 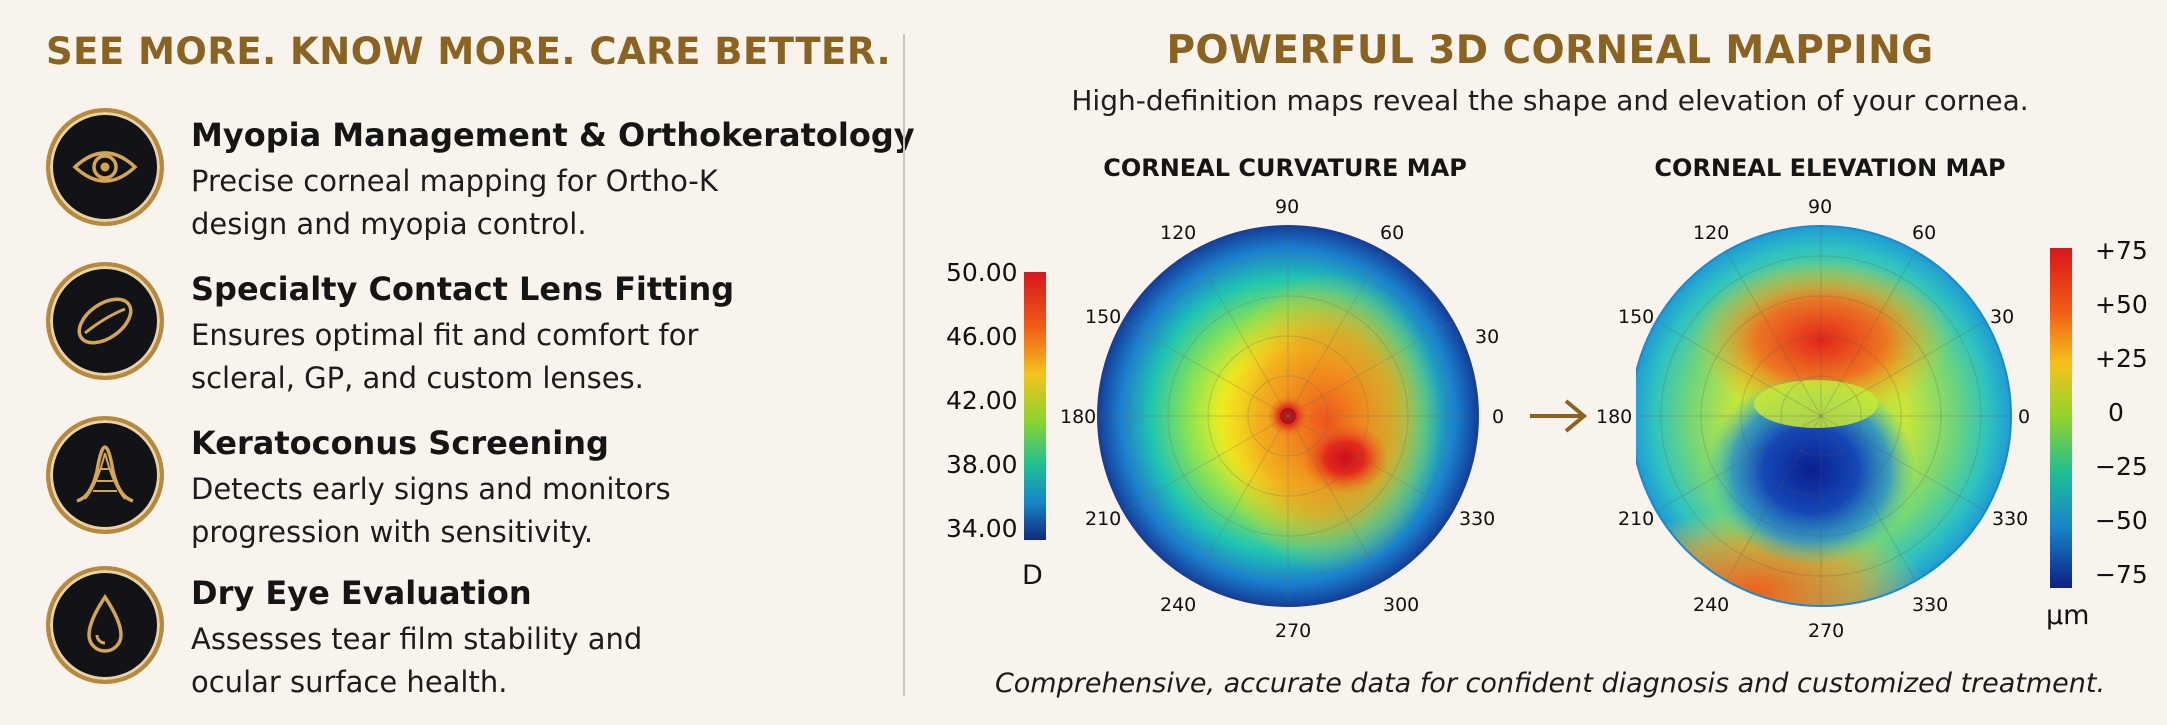 What do you see at coordinates (1711, 233) in the screenshot?
I see `elevation-angle-120: 120` at bounding box center [1711, 233].